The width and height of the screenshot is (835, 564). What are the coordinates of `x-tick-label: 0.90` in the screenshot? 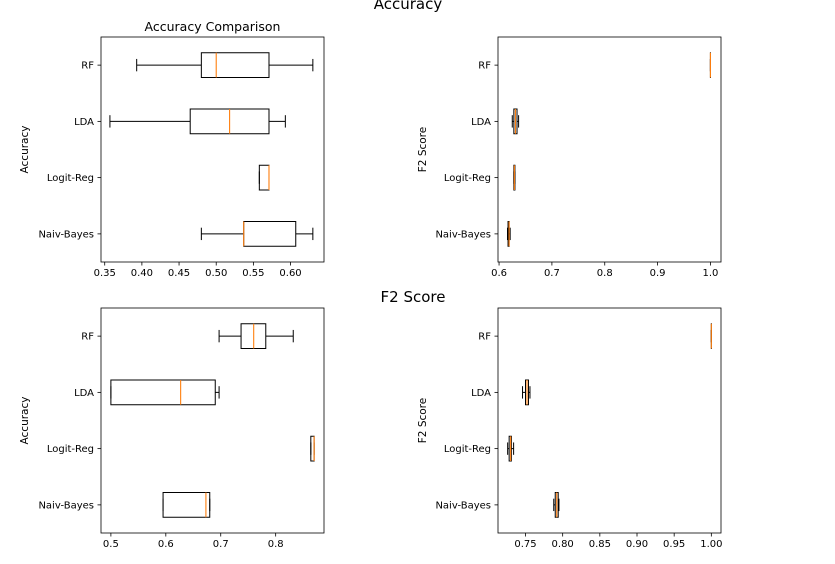 It's located at (637, 544).